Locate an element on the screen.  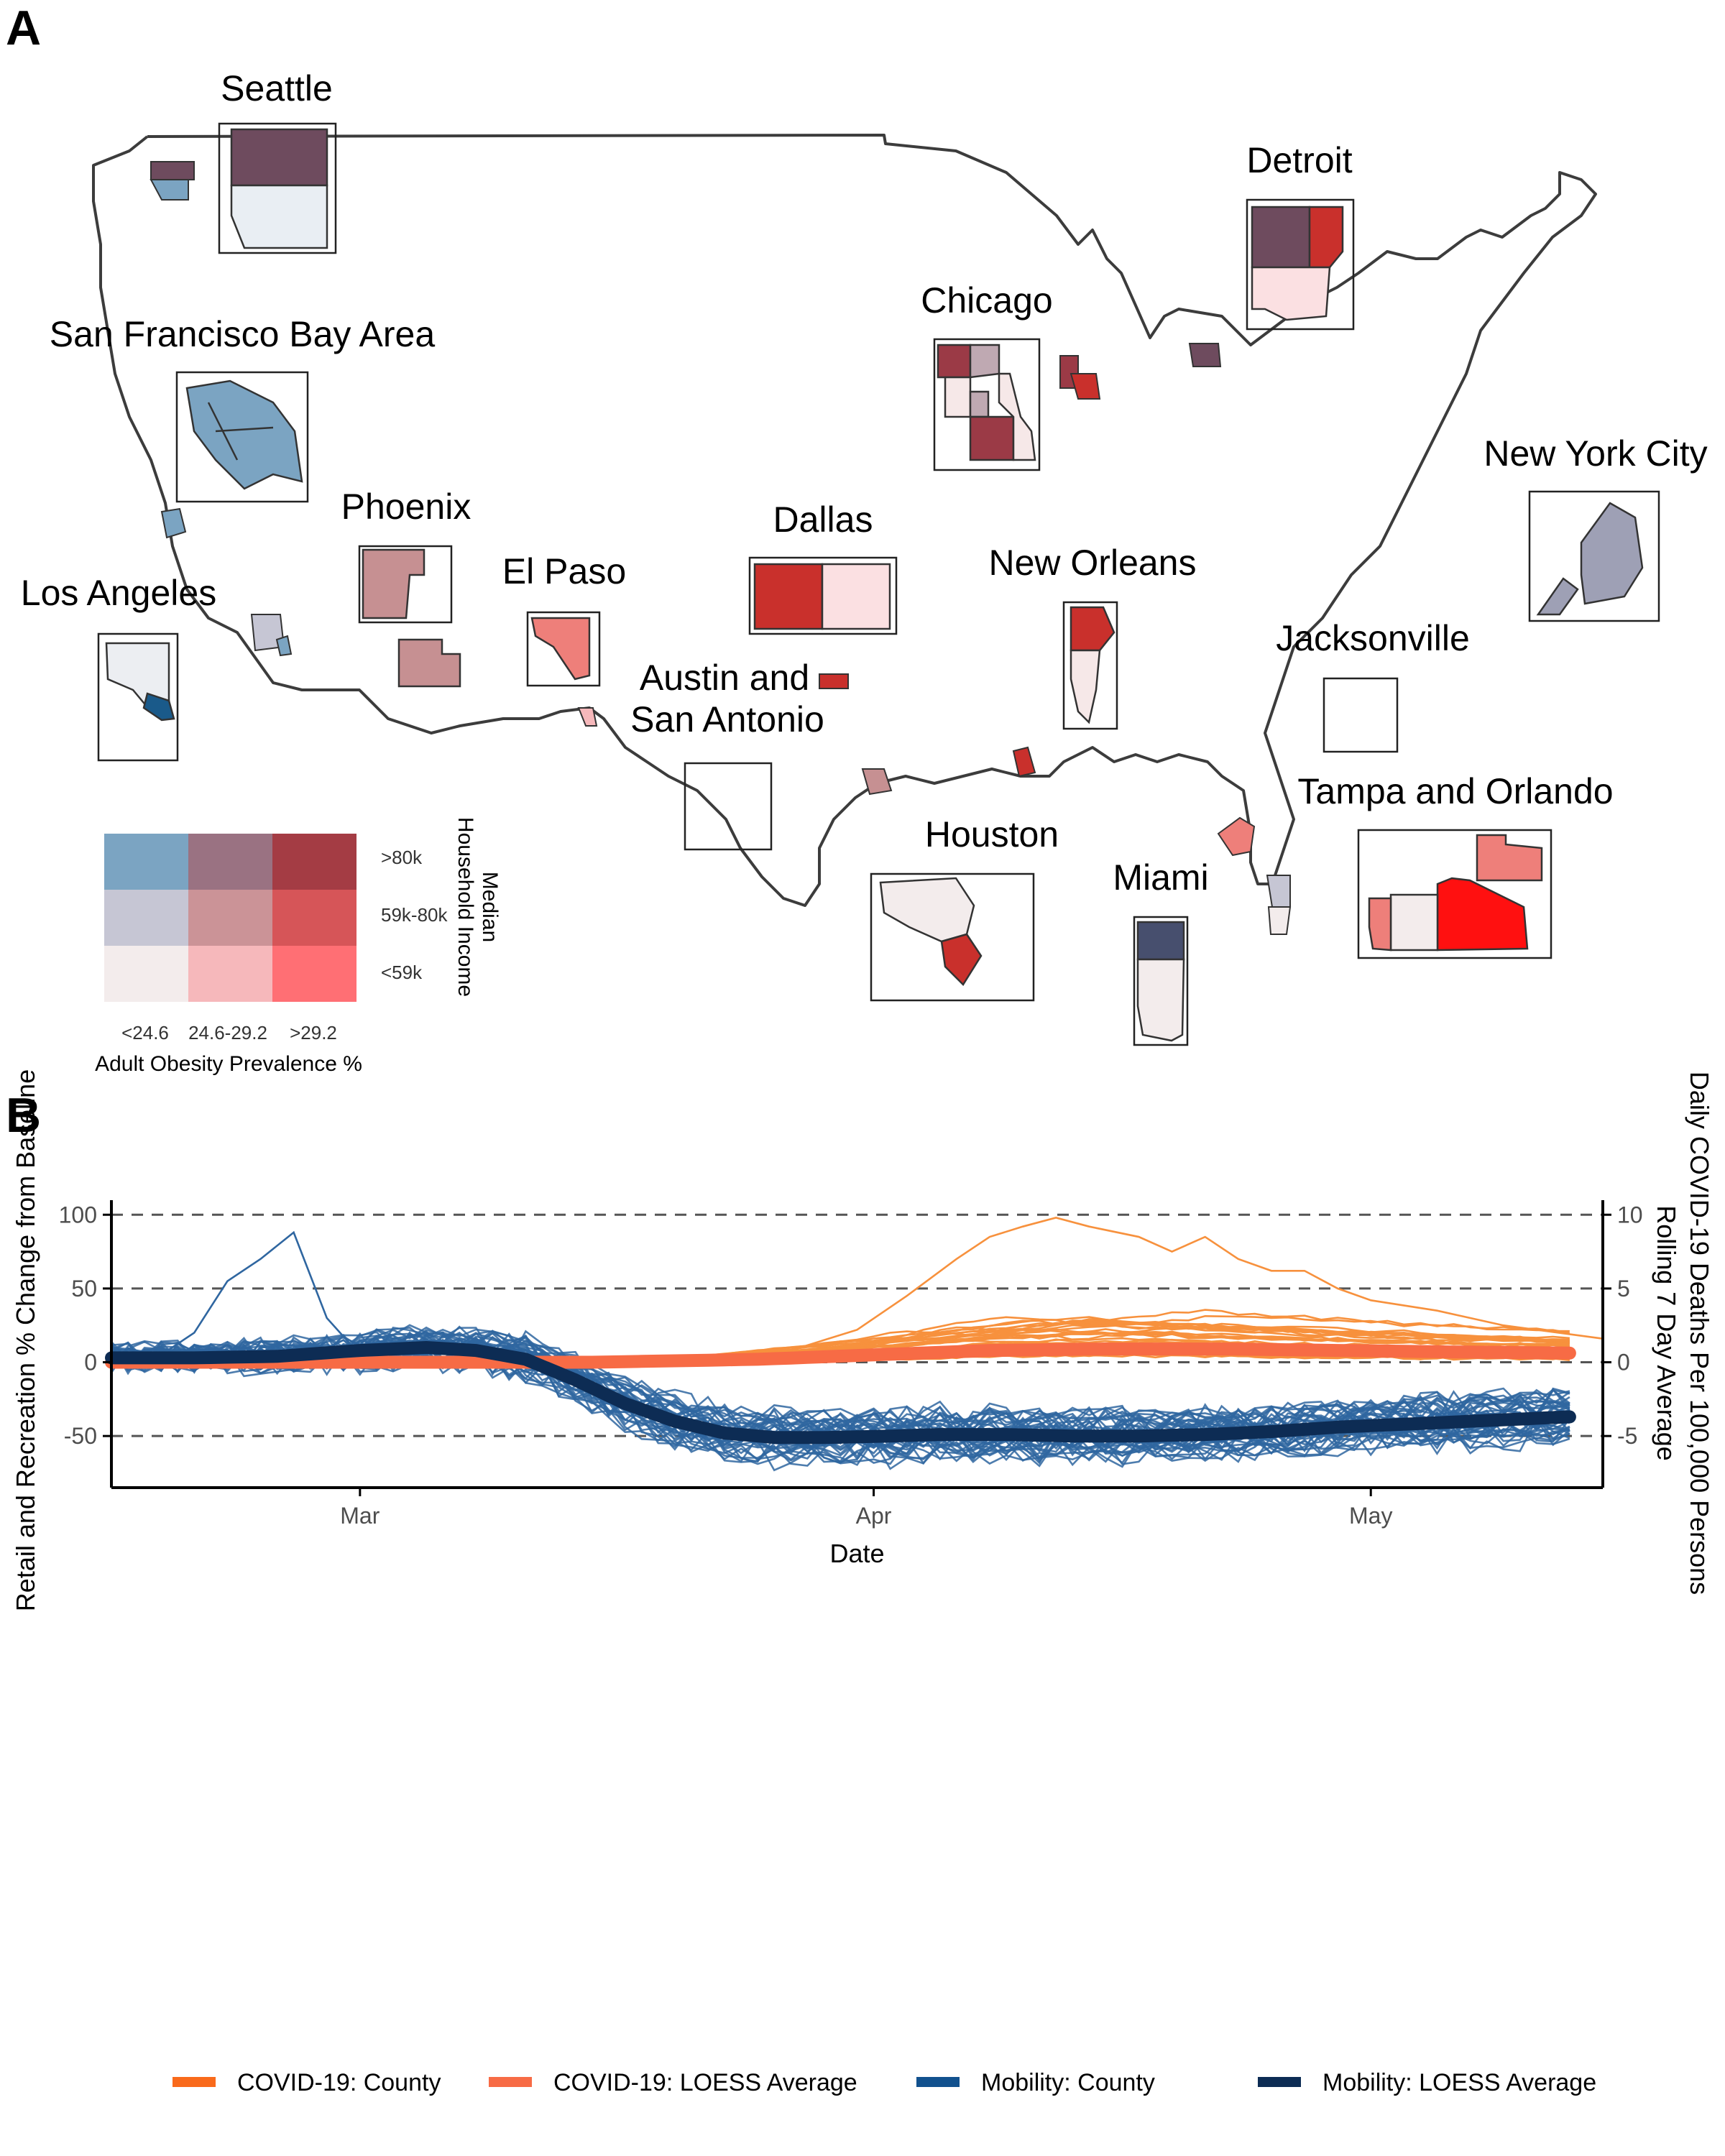
x-tick-label: Apr is located at coordinates (874, 1516).